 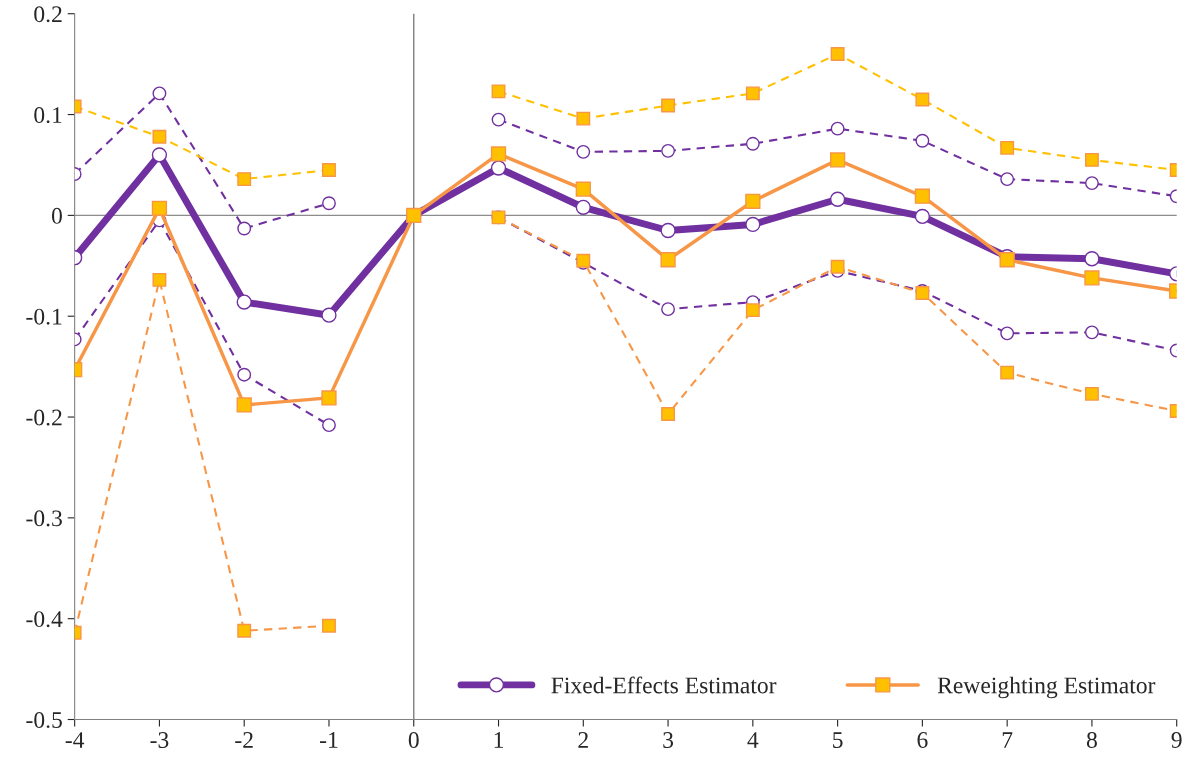 What do you see at coordinates (44, 518) in the screenshot?
I see `y-tick-label: -0.3` at bounding box center [44, 518].